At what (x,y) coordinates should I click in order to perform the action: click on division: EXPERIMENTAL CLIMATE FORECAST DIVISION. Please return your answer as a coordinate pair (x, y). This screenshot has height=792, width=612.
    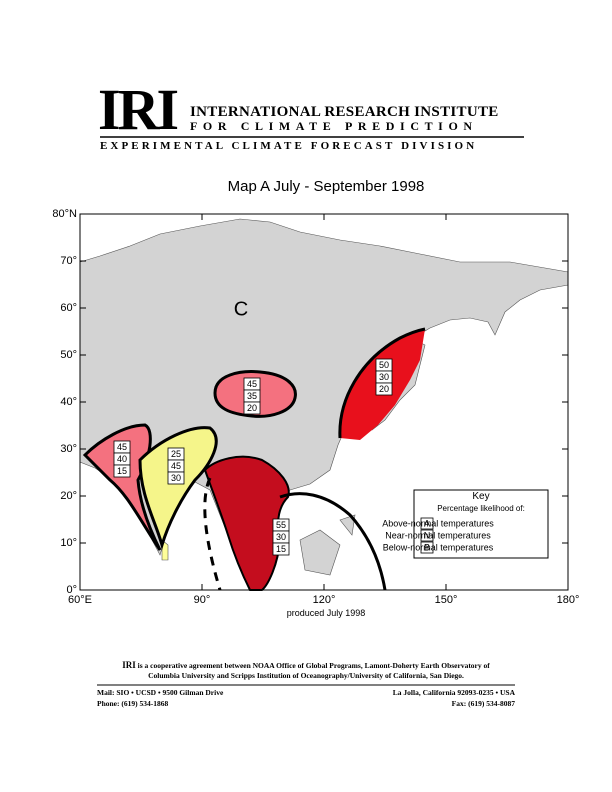
    Looking at the image, I should click on (288, 146).